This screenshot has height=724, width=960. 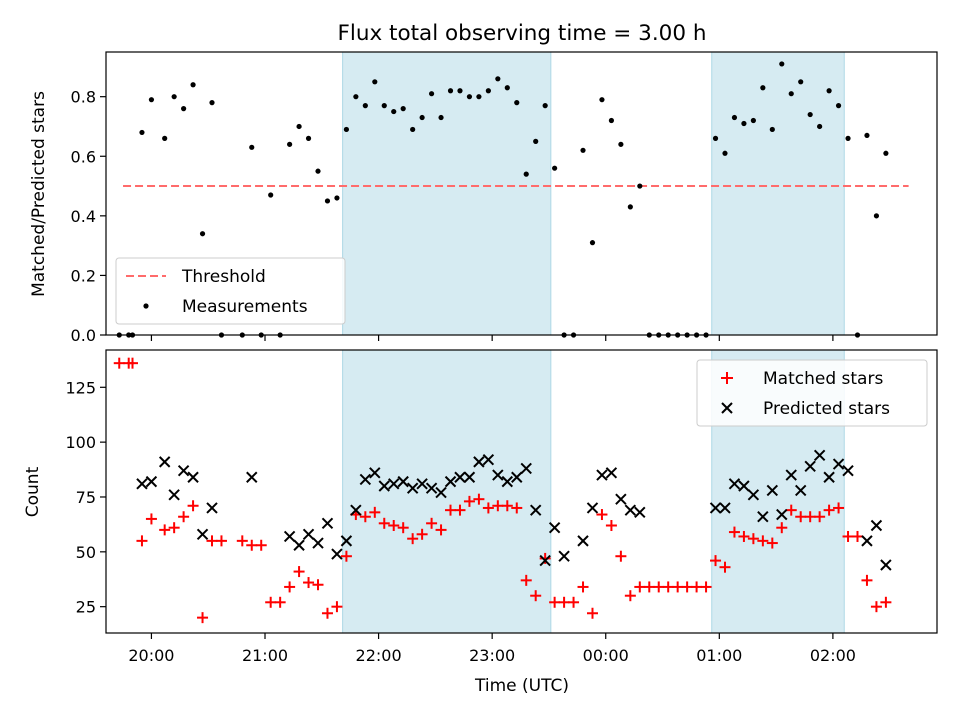 What do you see at coordinates (86, 552) in the screenshot?
I see `y-tick-label: 50` at bounding box center [86, 552].